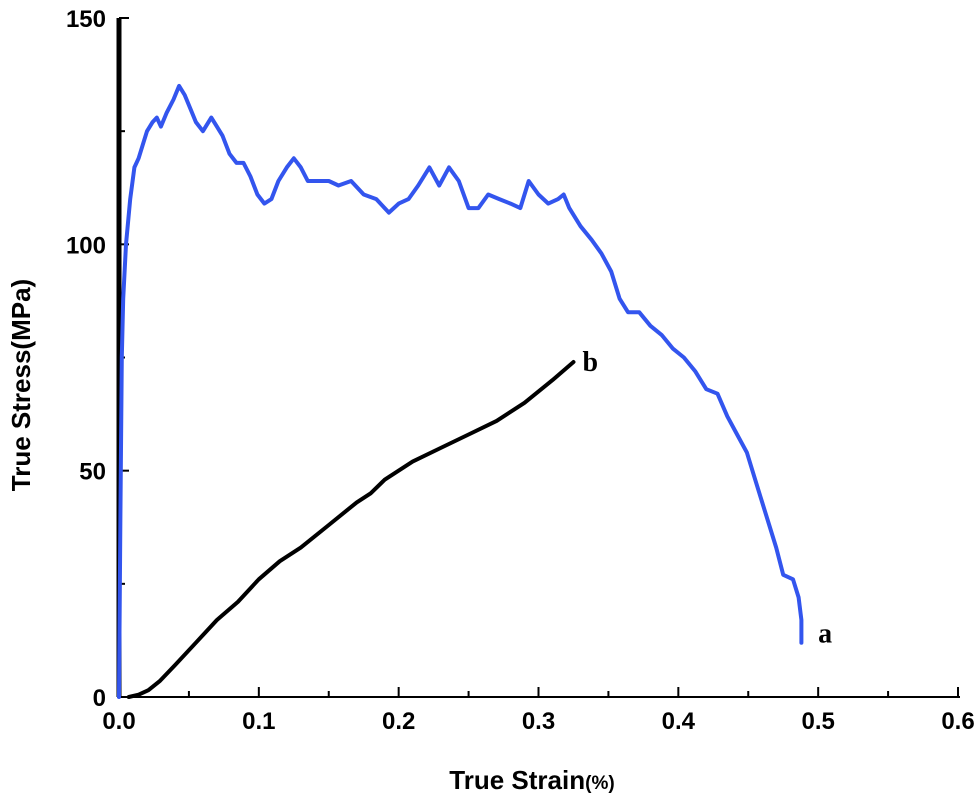 This screenshot has height=801, width=980. What do you see at coordinates (600, 783) in the screenshot?
I see `x-axis-unit: (%)` at bounding box center [600, 783].